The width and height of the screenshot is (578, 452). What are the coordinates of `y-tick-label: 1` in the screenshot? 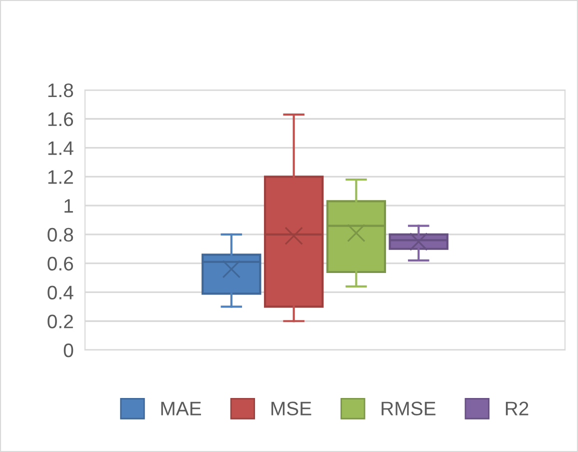 It's located at (68, 206).